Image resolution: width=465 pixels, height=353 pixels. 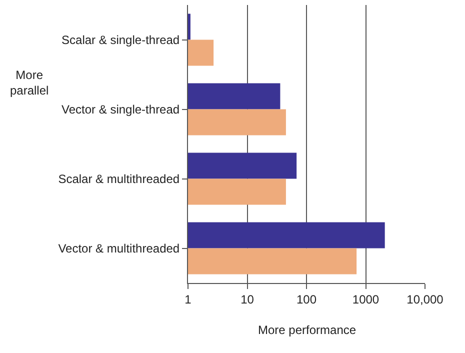 I want to click on y-tick-label: Vector & multithreaded, so click(x=119, y=248).